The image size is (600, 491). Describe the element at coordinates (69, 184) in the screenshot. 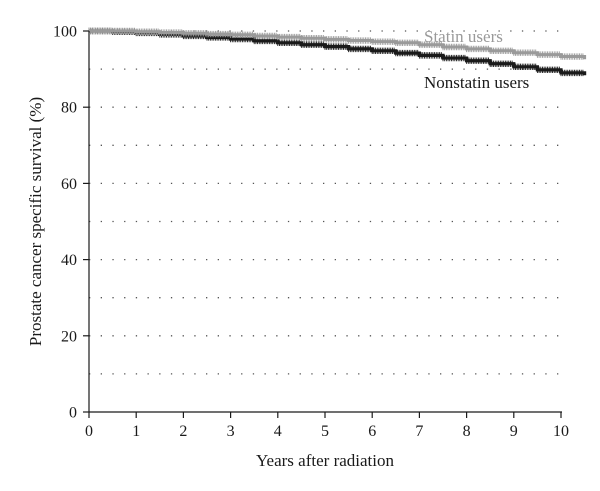

I see `y-tick-label: 60` at that location.